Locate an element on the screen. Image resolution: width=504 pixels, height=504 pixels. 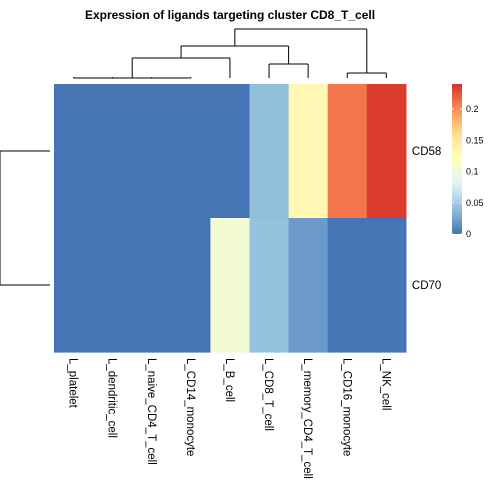
column-dendrogram is located at coordinates (230, 53).